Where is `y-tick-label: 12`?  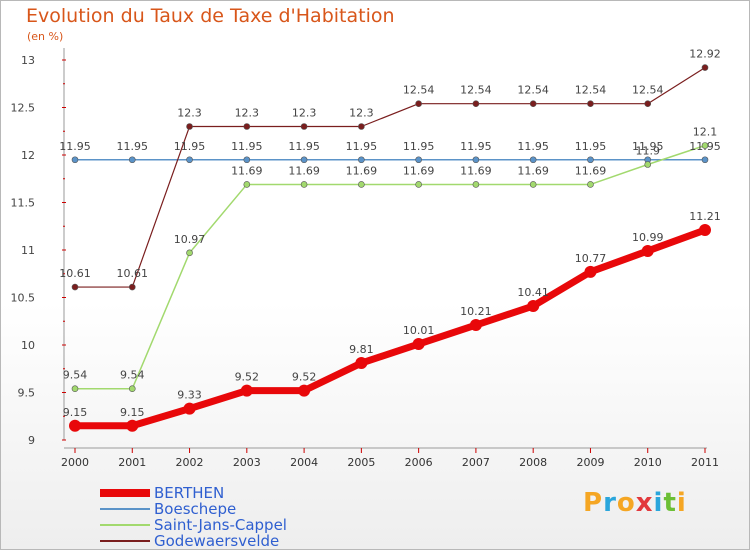 y-tick-label: 12 is located at coordinates (28, 155).